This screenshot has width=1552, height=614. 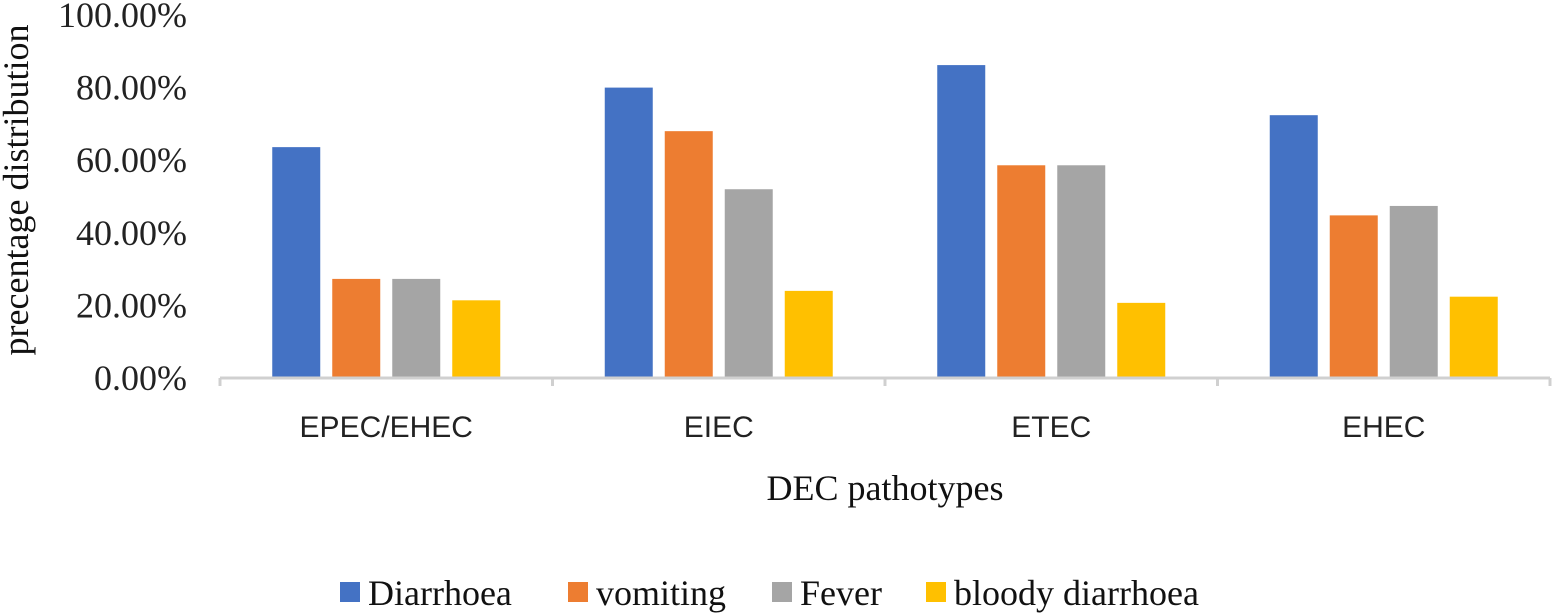 I want to click on bar-bloody-diarrhoea-epec-ehec, so click(x=476, y=339).